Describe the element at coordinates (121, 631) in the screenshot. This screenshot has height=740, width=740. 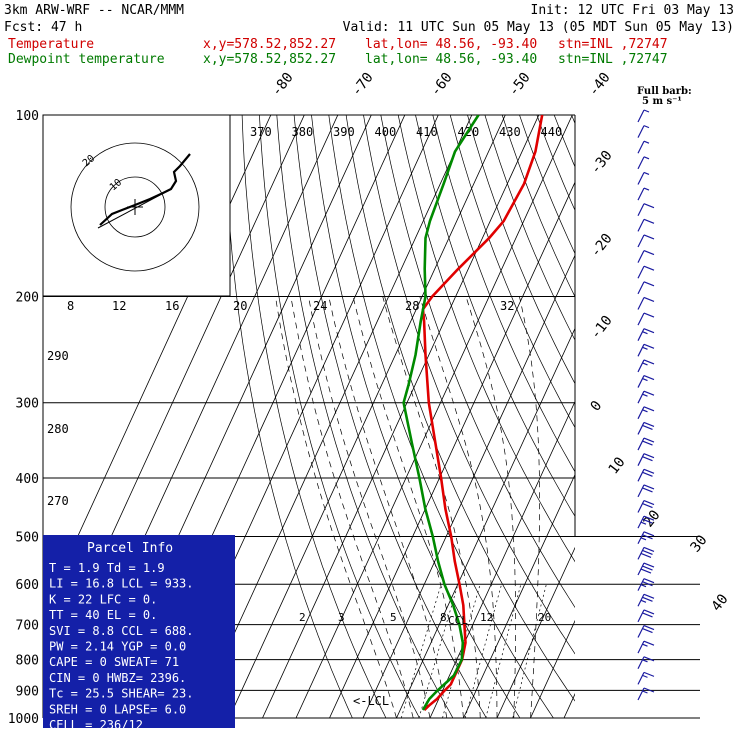
I see `parcel-info-row: SVI = 8.8 CCL = 688.` at that location.